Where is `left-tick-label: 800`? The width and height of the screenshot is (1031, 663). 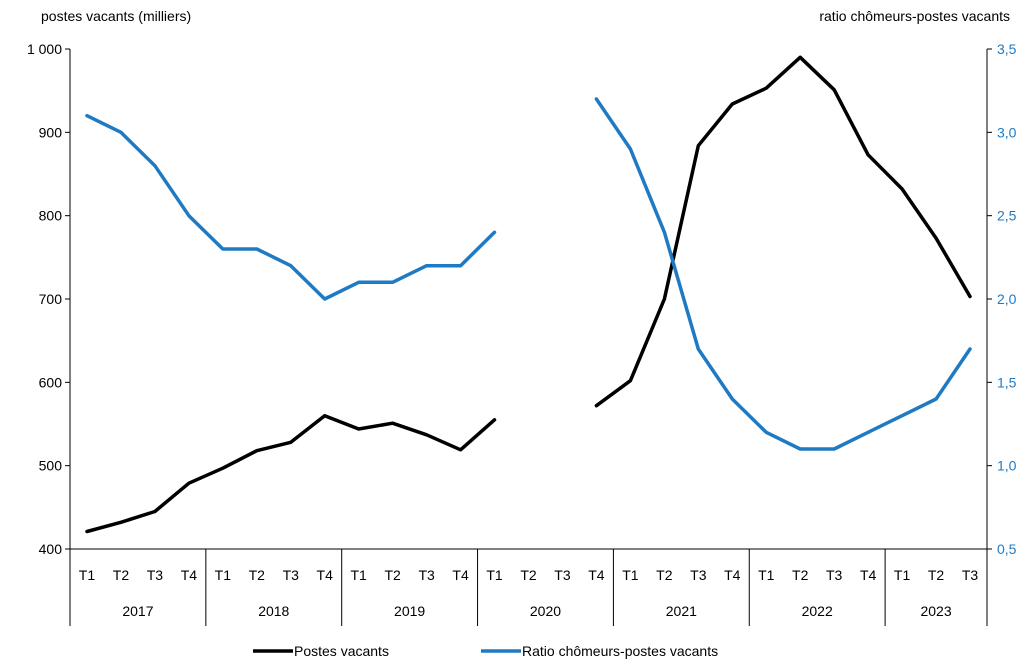 left-tick-label: 800 is located at coordinates (51, 216).